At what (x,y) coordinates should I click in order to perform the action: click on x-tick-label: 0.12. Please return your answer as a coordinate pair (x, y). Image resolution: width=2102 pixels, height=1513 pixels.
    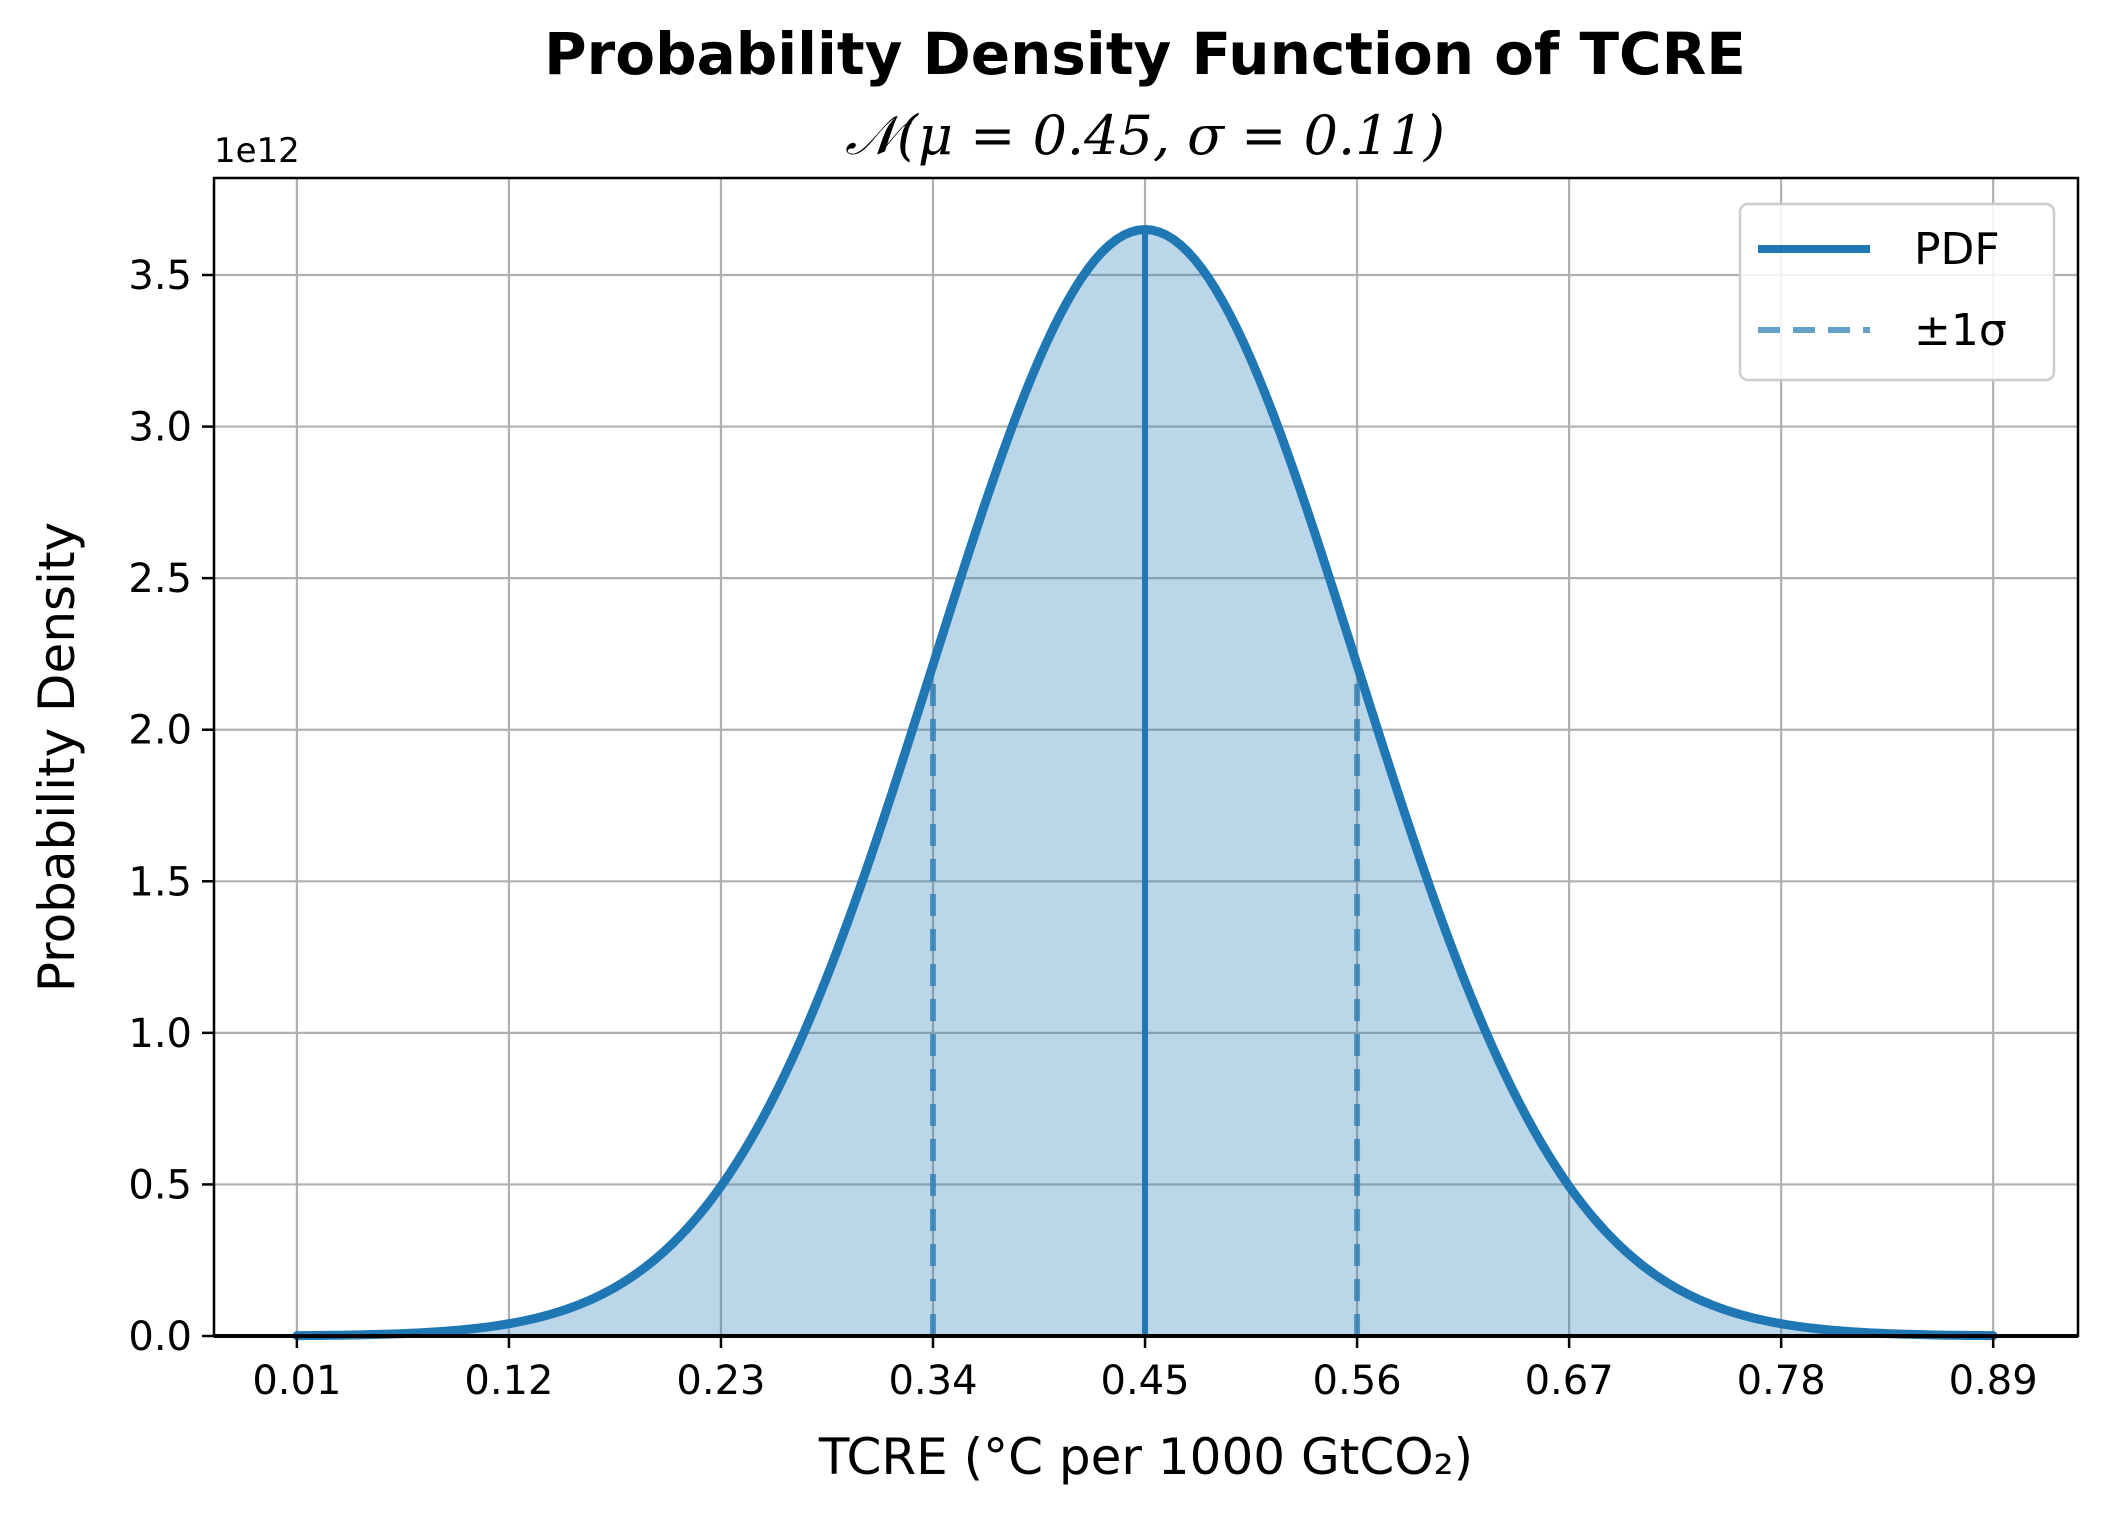
    Looking at the image, I should click on (508, 1381).